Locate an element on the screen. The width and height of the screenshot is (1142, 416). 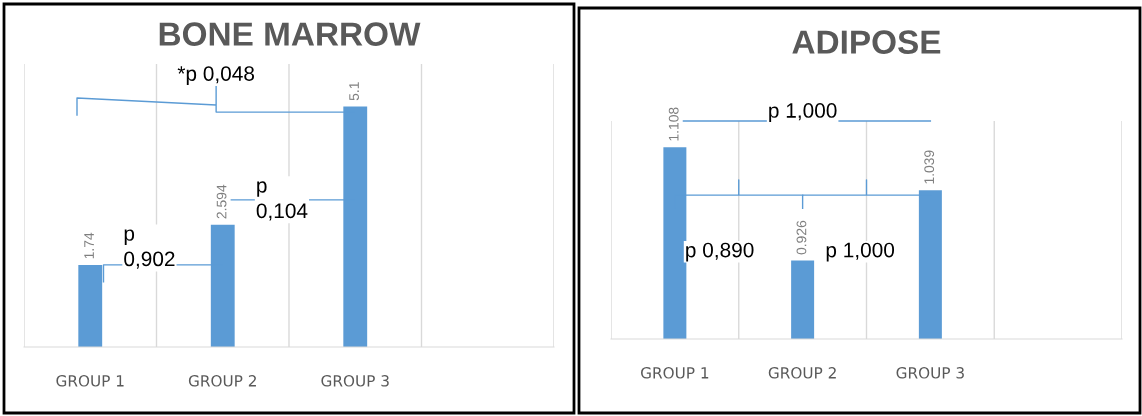
annotation: p 0,902 is located at coordinates (149, 249).